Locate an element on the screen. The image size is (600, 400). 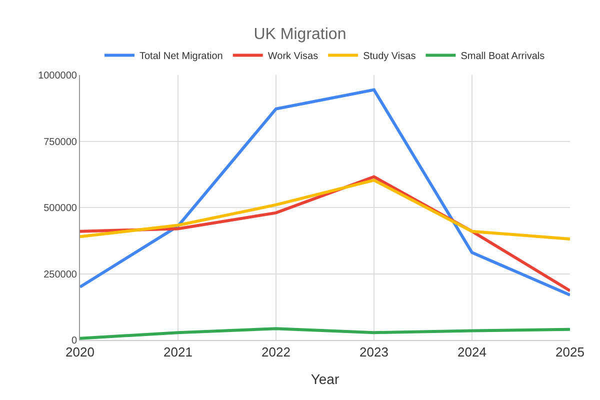
x-axis-title: Year is located at coordinates (325, 378).